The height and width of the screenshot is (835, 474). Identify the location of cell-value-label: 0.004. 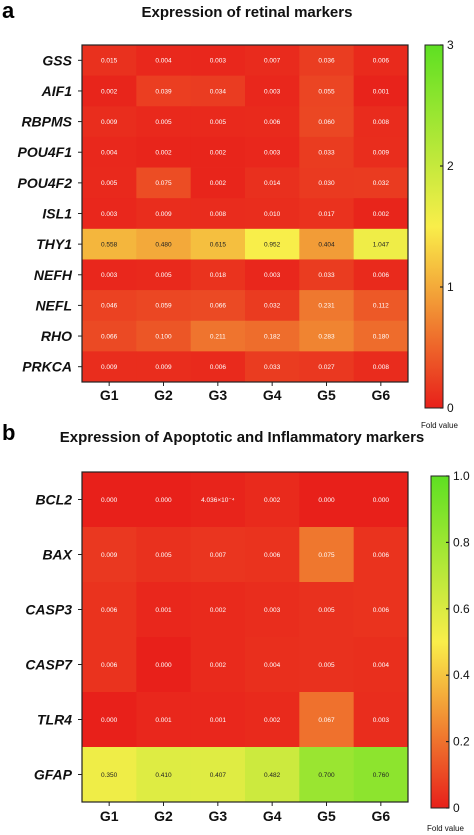
(109, 153).